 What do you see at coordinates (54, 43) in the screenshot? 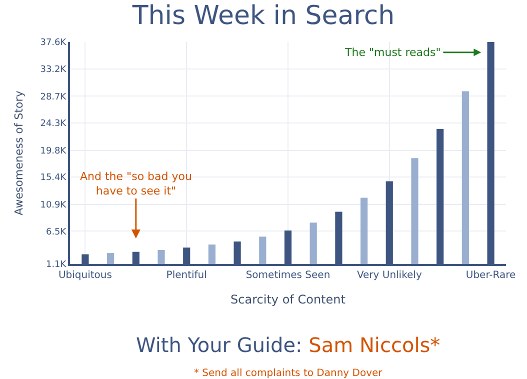
I see `y-tick-label: 37.6K` at bounding box center [54, 43].